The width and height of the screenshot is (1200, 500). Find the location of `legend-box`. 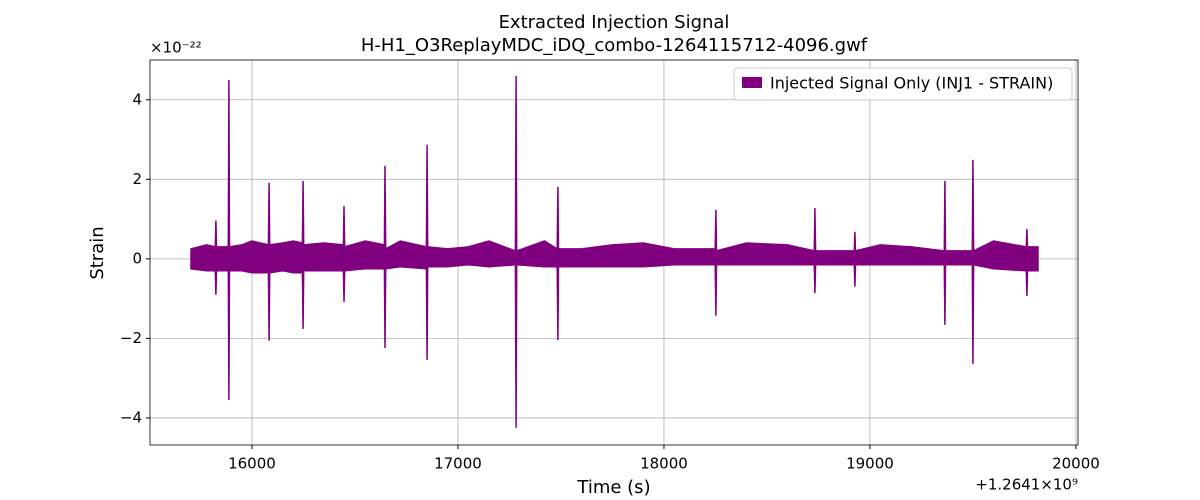

legend-box is located at coordinates (903, 84).